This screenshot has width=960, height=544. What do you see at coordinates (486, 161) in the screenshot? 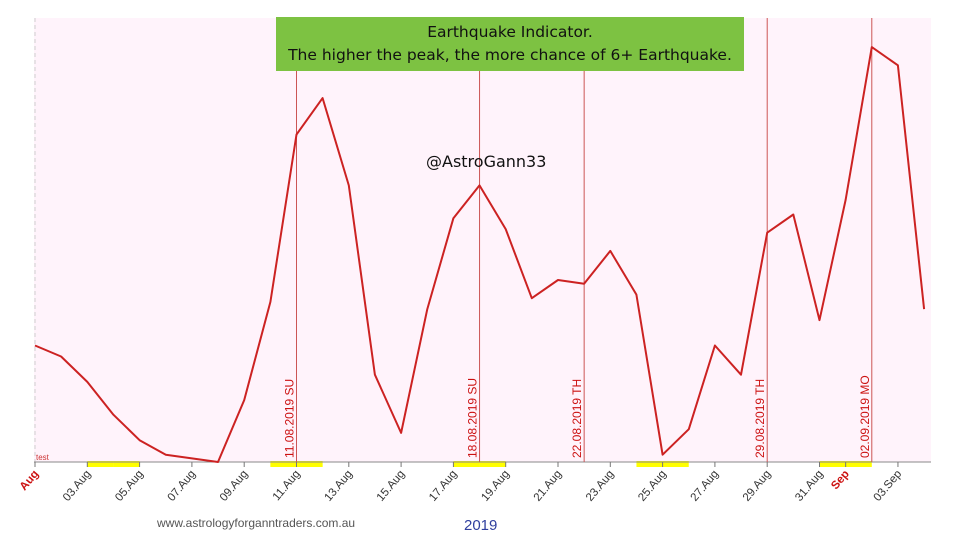
I see `author-watermark: @AstroGann33` at bounding box center [486, 161].